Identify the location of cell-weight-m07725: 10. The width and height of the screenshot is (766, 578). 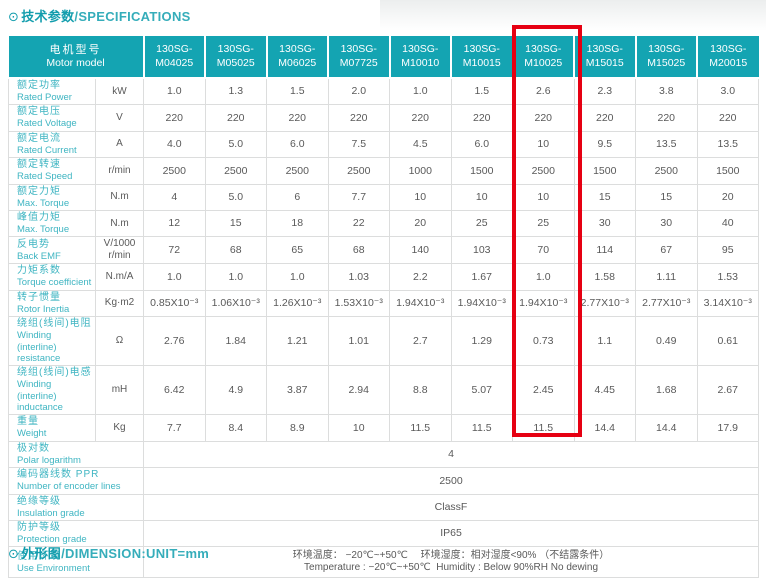
(359, 428).